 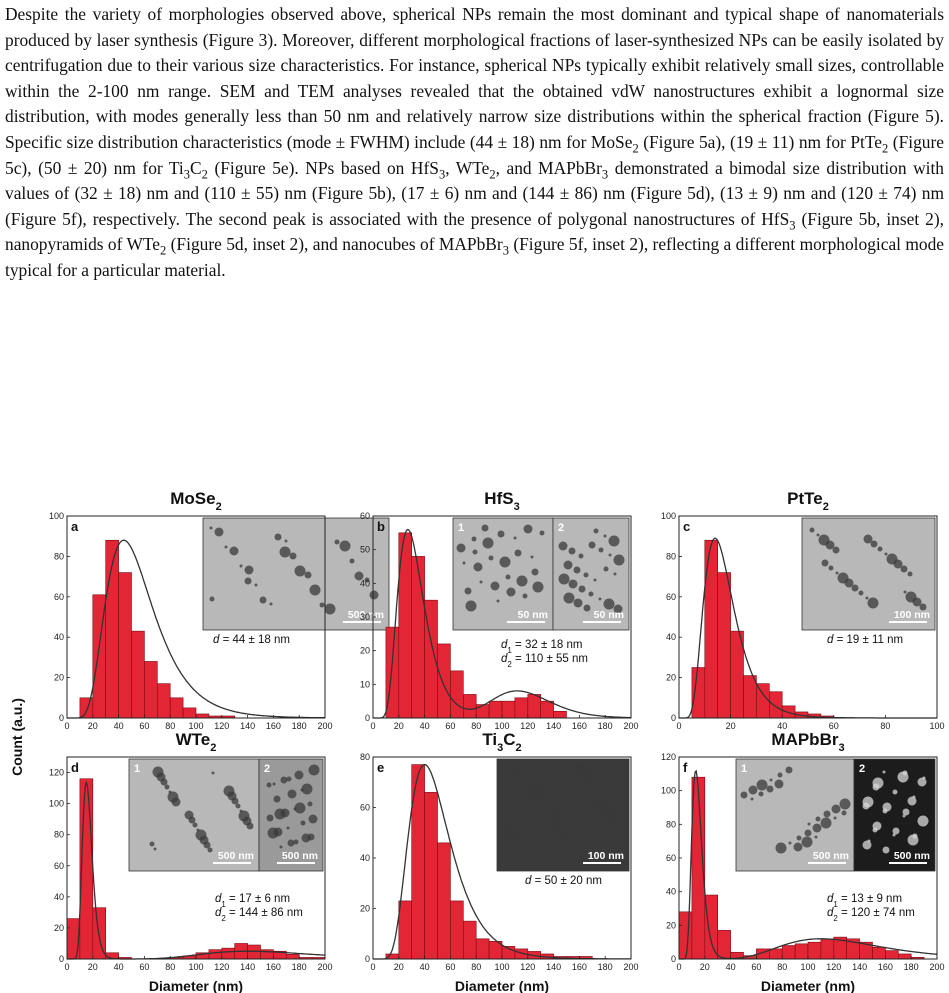 I want to click on y-tick-label: 10, so click(x=365, y=684).